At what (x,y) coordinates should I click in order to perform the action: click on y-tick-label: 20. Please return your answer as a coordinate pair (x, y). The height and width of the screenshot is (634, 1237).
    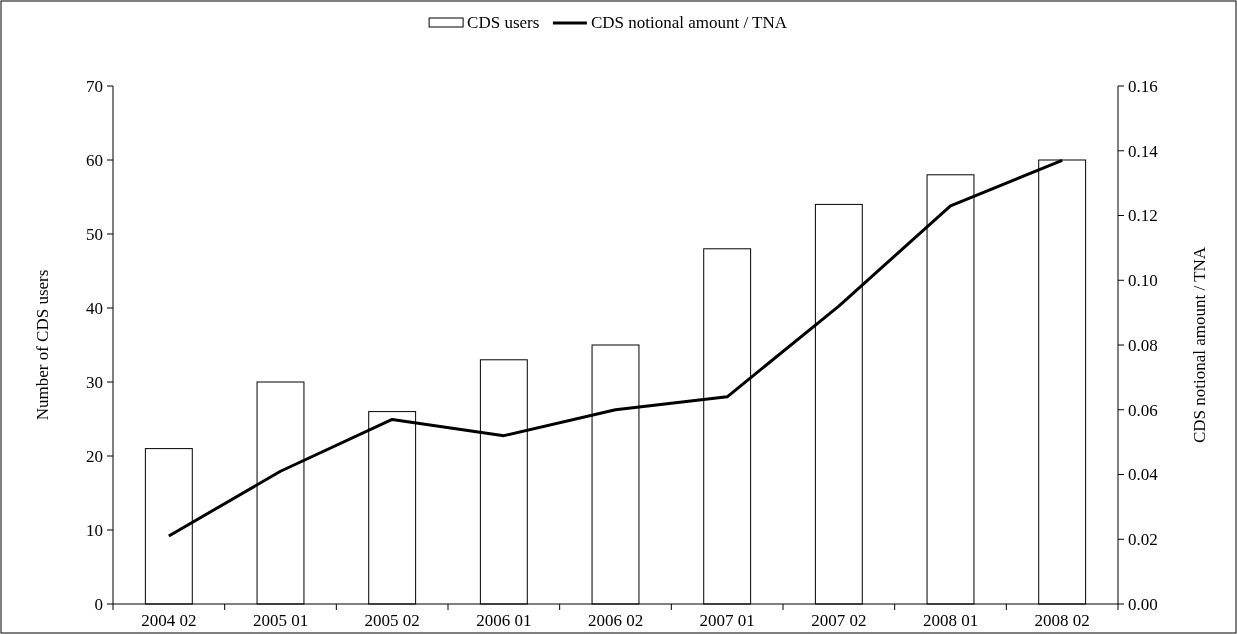
    Looking at the image, I should click on (94, 456).